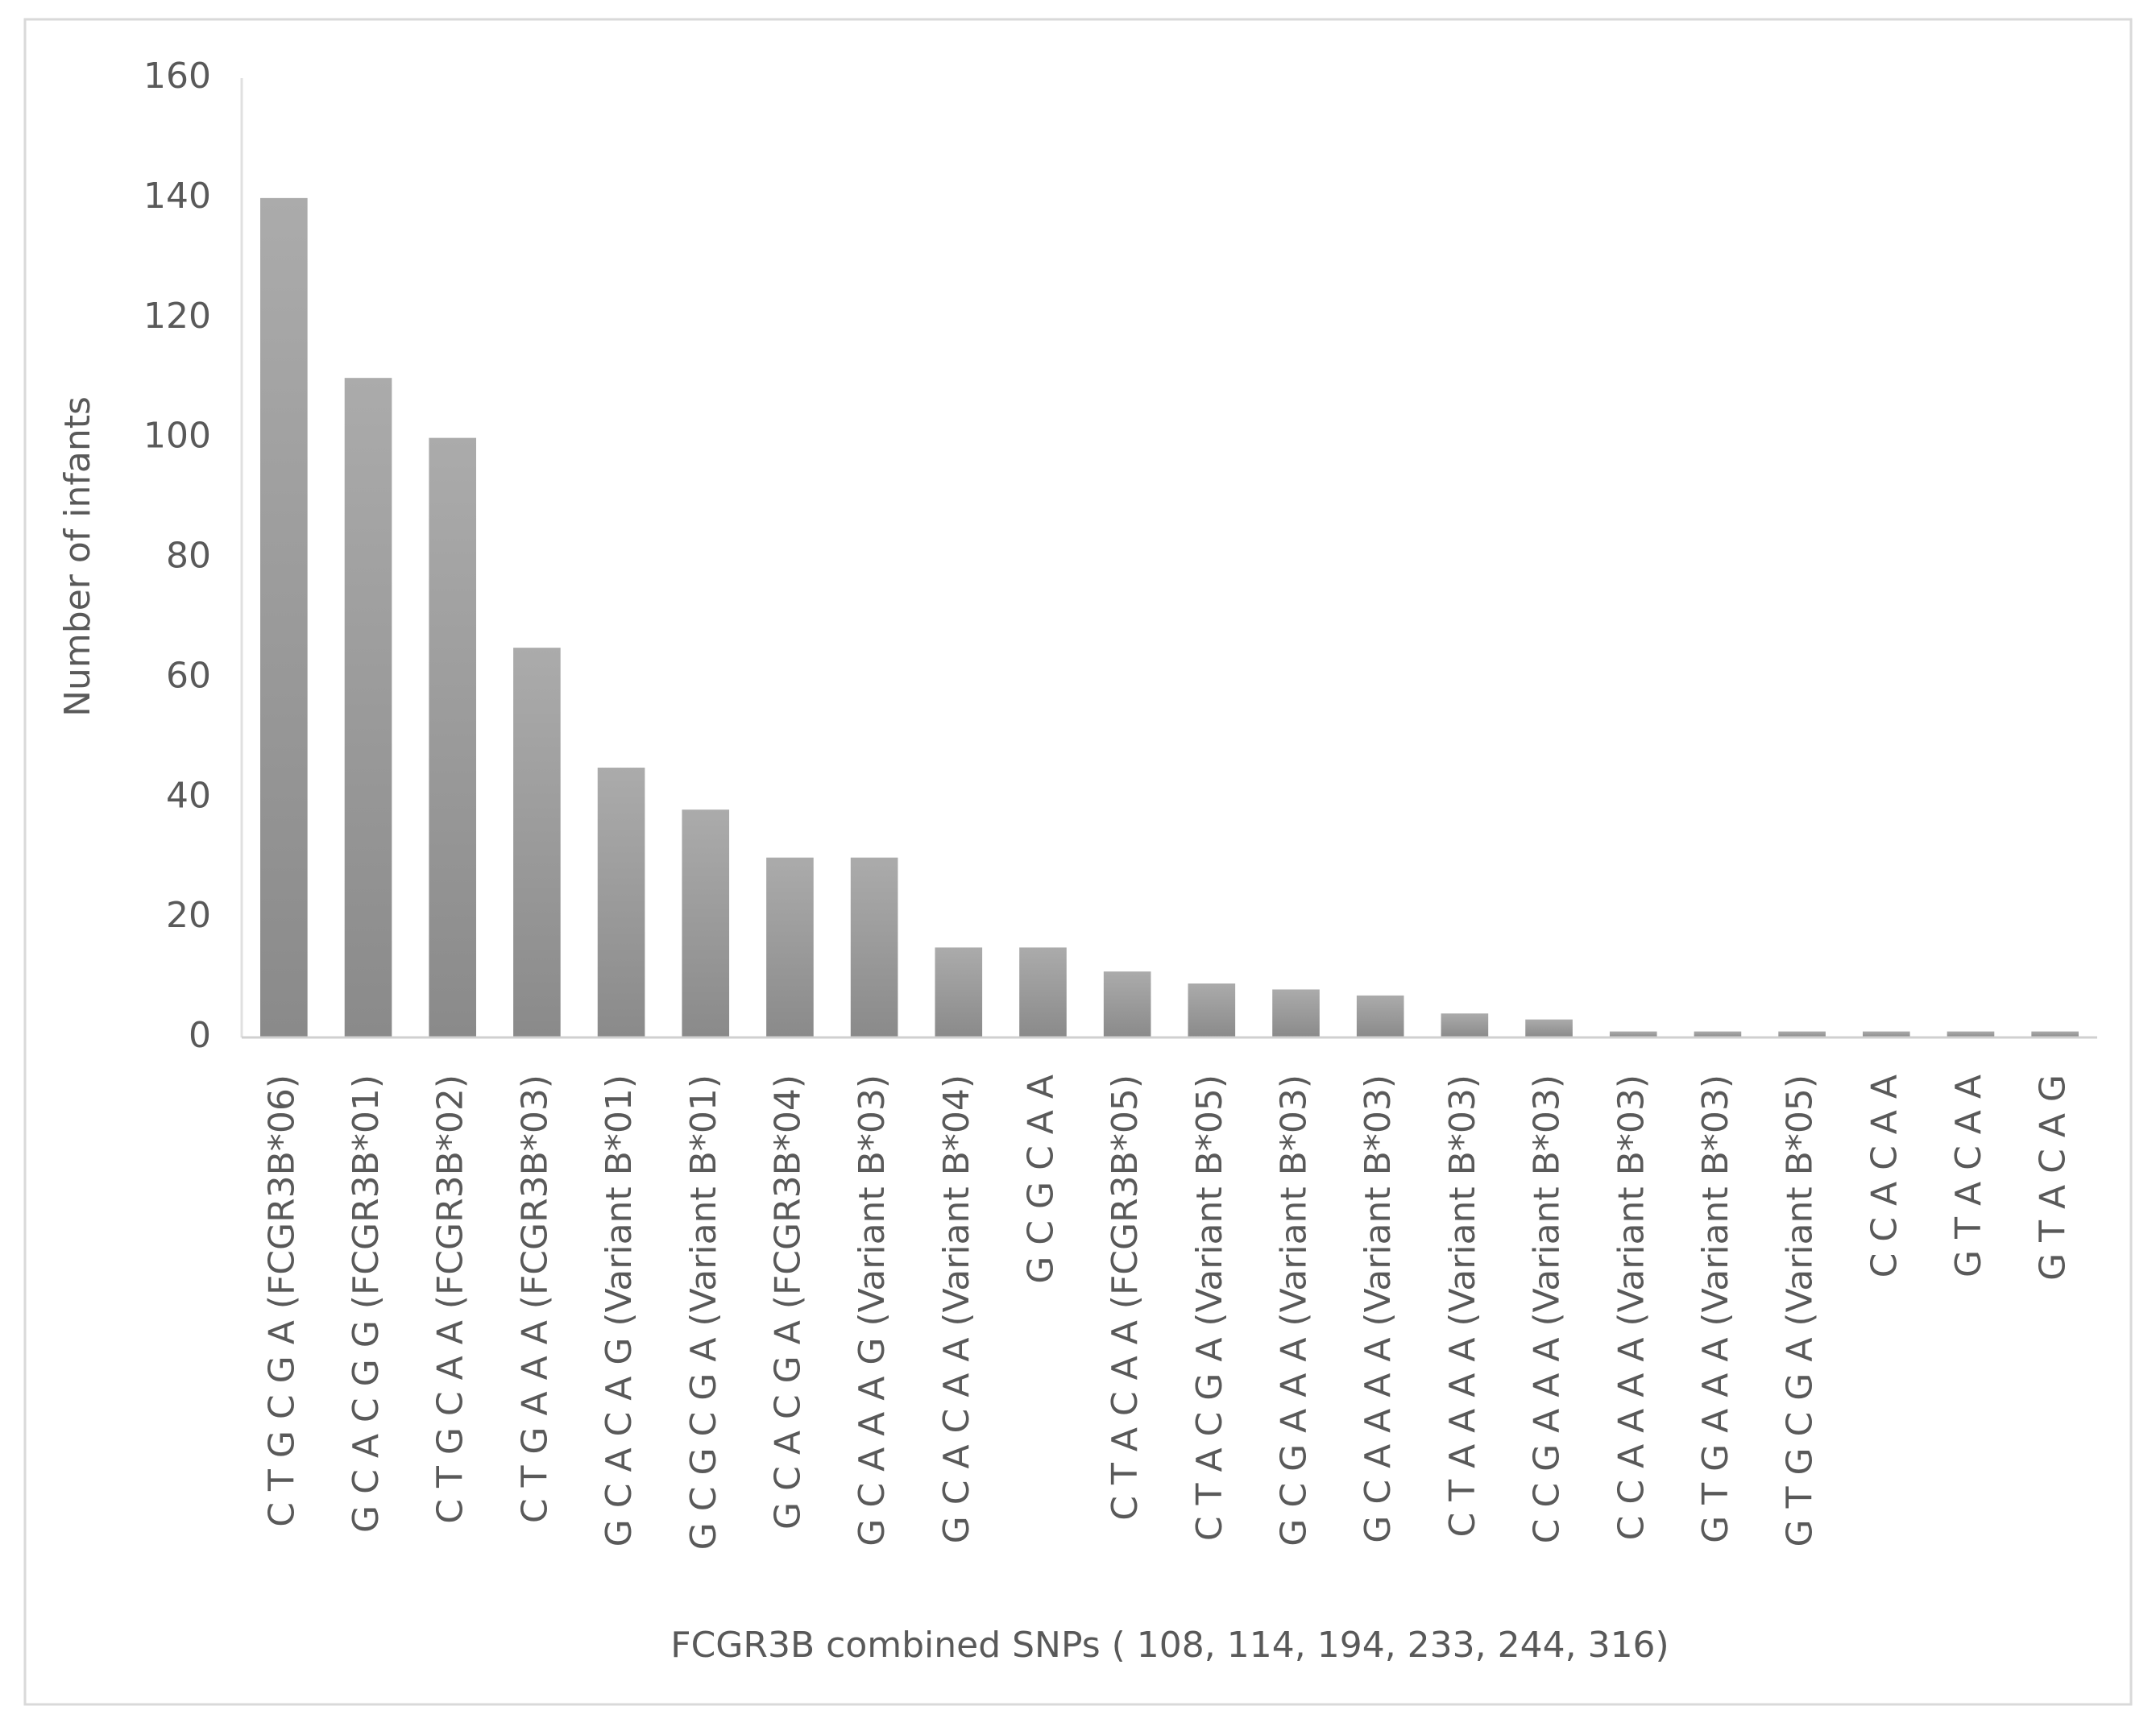 Image resolution: width=2156 pixels, height=1735 pixels. I want to click on x-tick-label: C T G C G A (FCGR3B*06), so click(281, 1301).